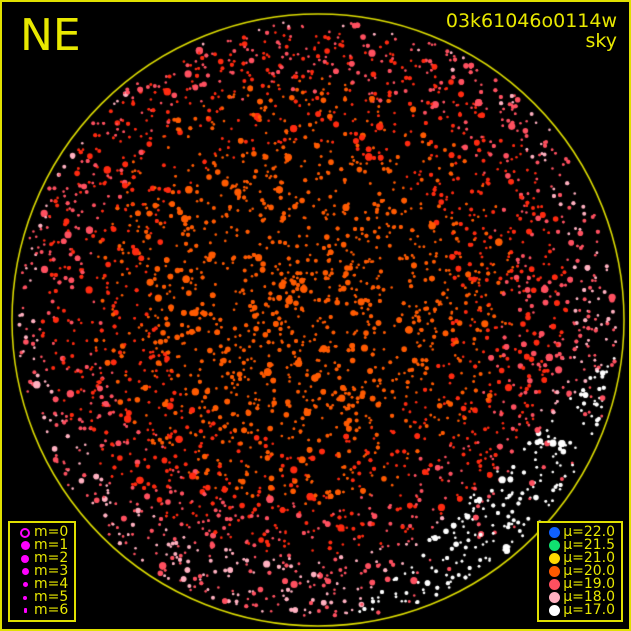 This screenshot has width=631, height=631. What do you see at coordinates (531, 21) in the screenshot?
I see `frame-id: 03k61046o0114w` at bounding box center [531, 21].